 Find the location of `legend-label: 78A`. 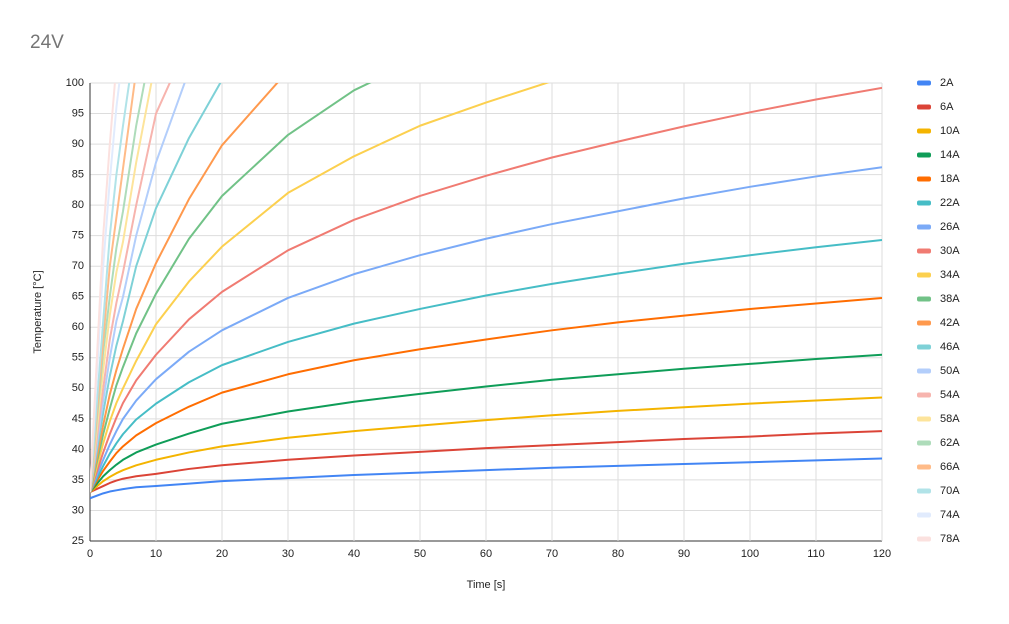

legend-label: 78A is located at coordinates (950, 539).